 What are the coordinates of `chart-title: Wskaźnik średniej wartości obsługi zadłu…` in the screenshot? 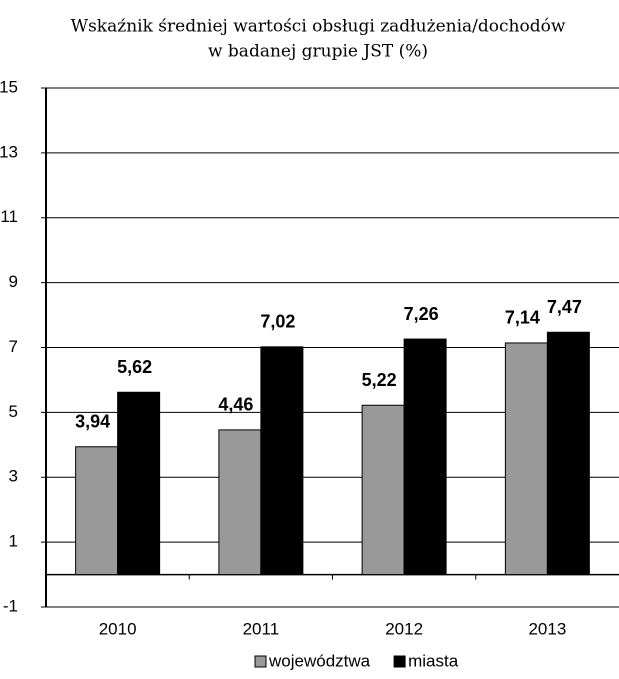 It's located at (318, 27).